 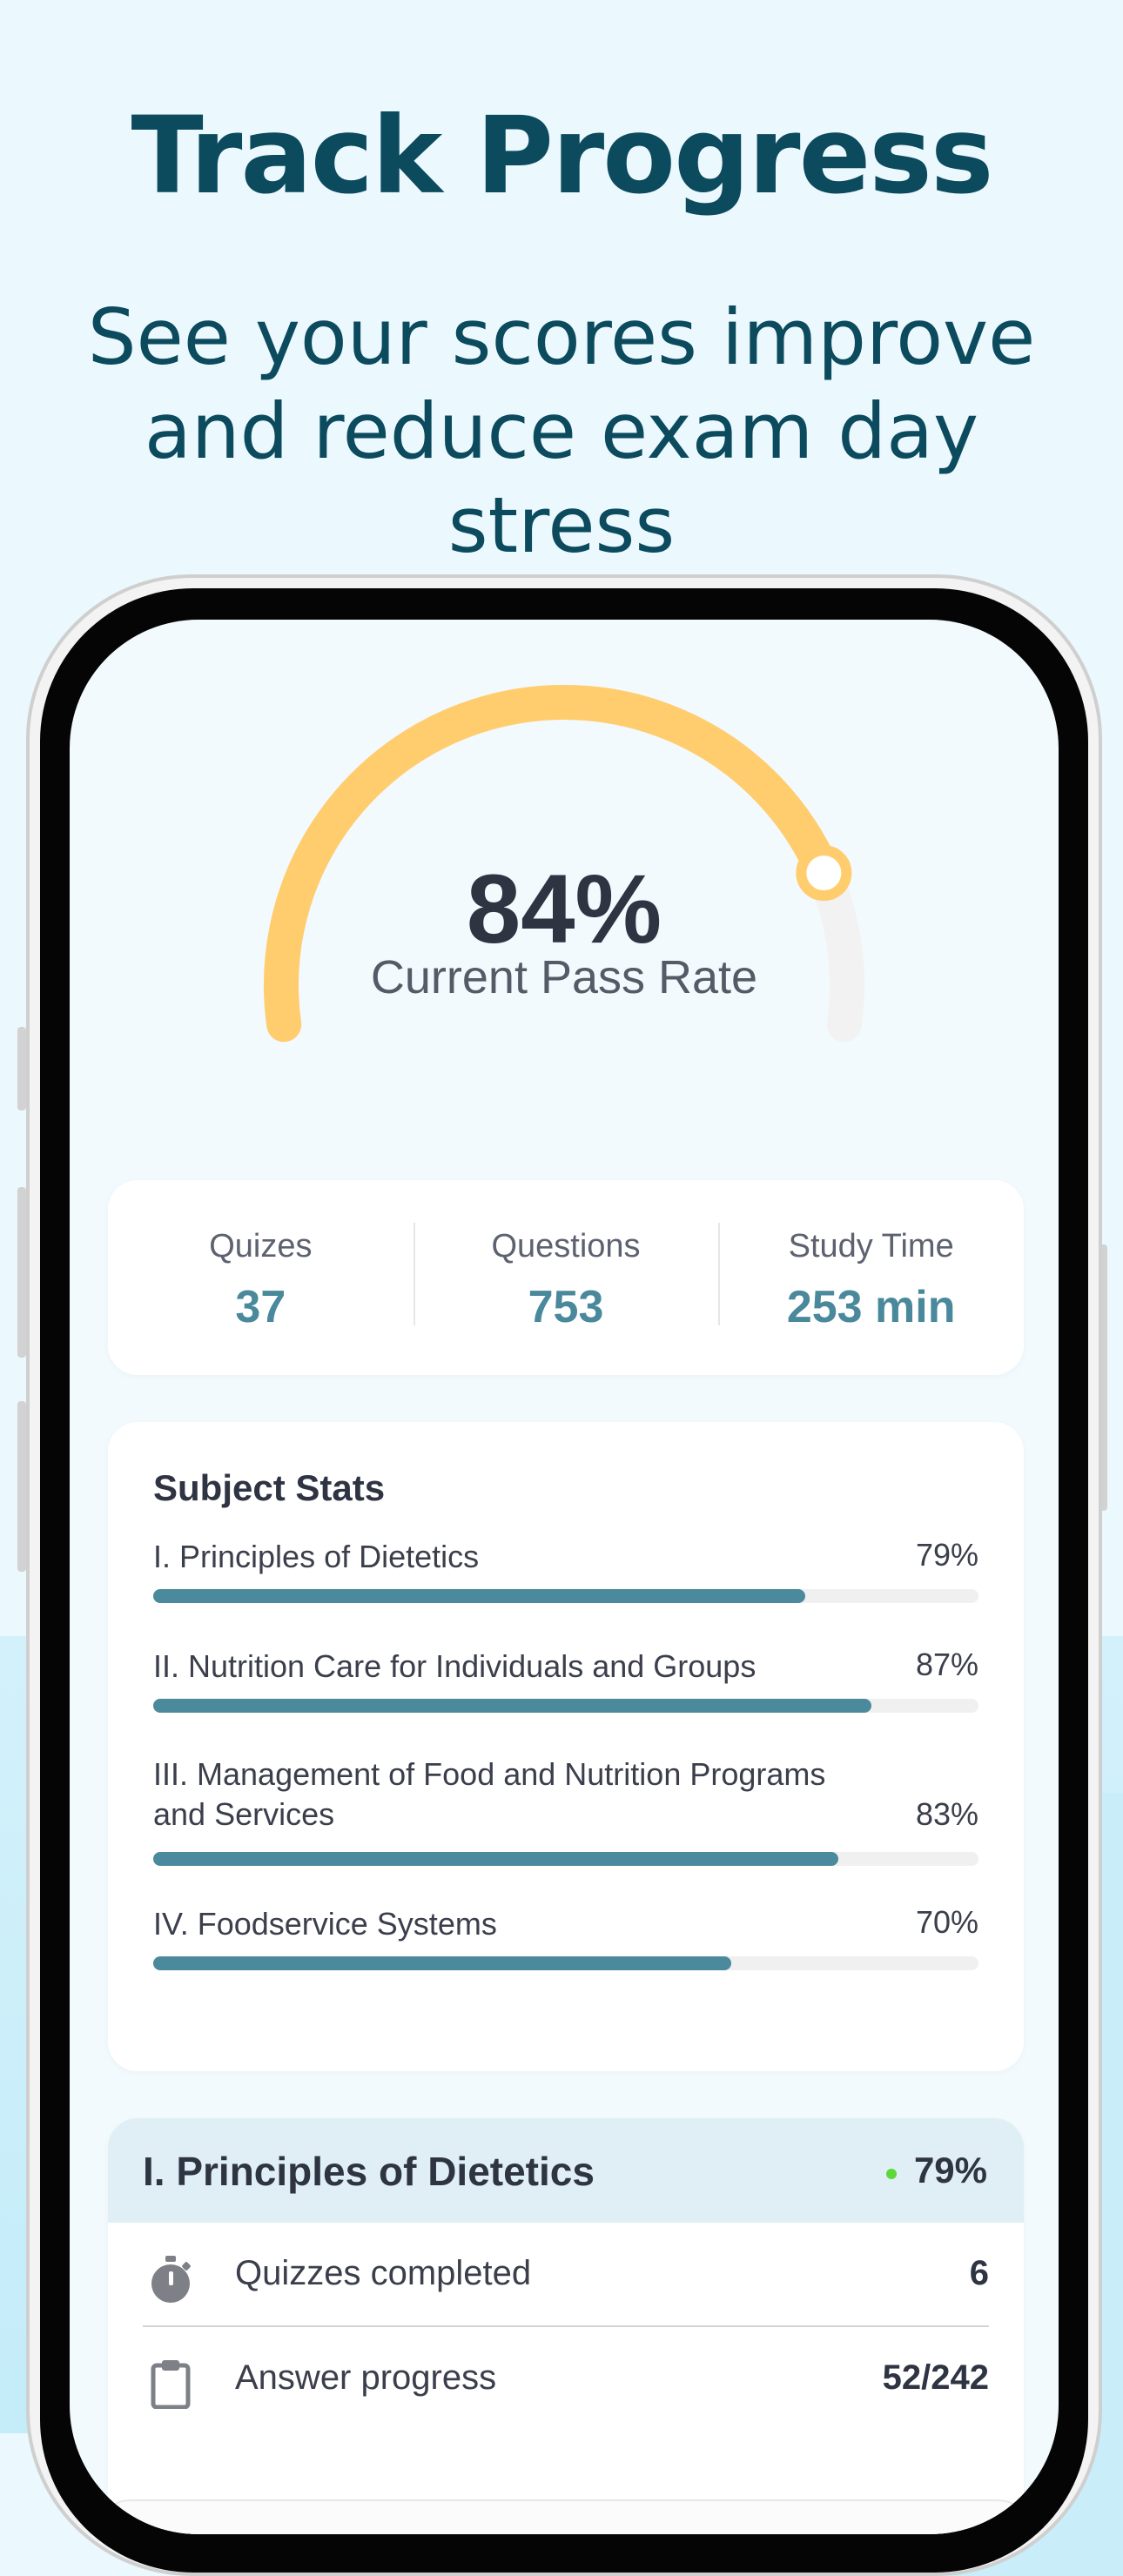 I want to click on gauge-arc, so click(x=564, y=864).